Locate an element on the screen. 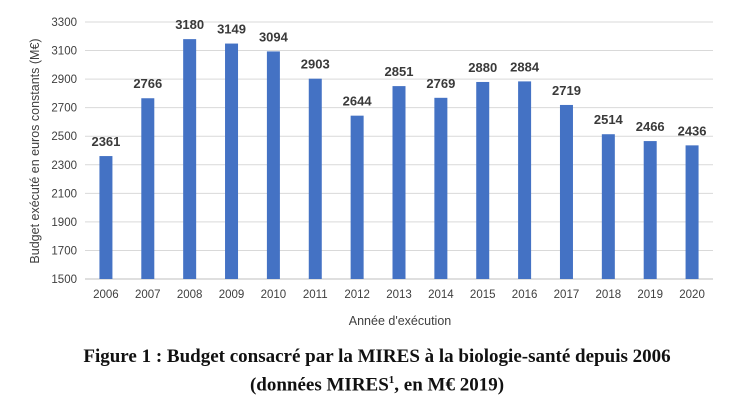  y-tick-label: 1700 is located at coordinates (64, 251).